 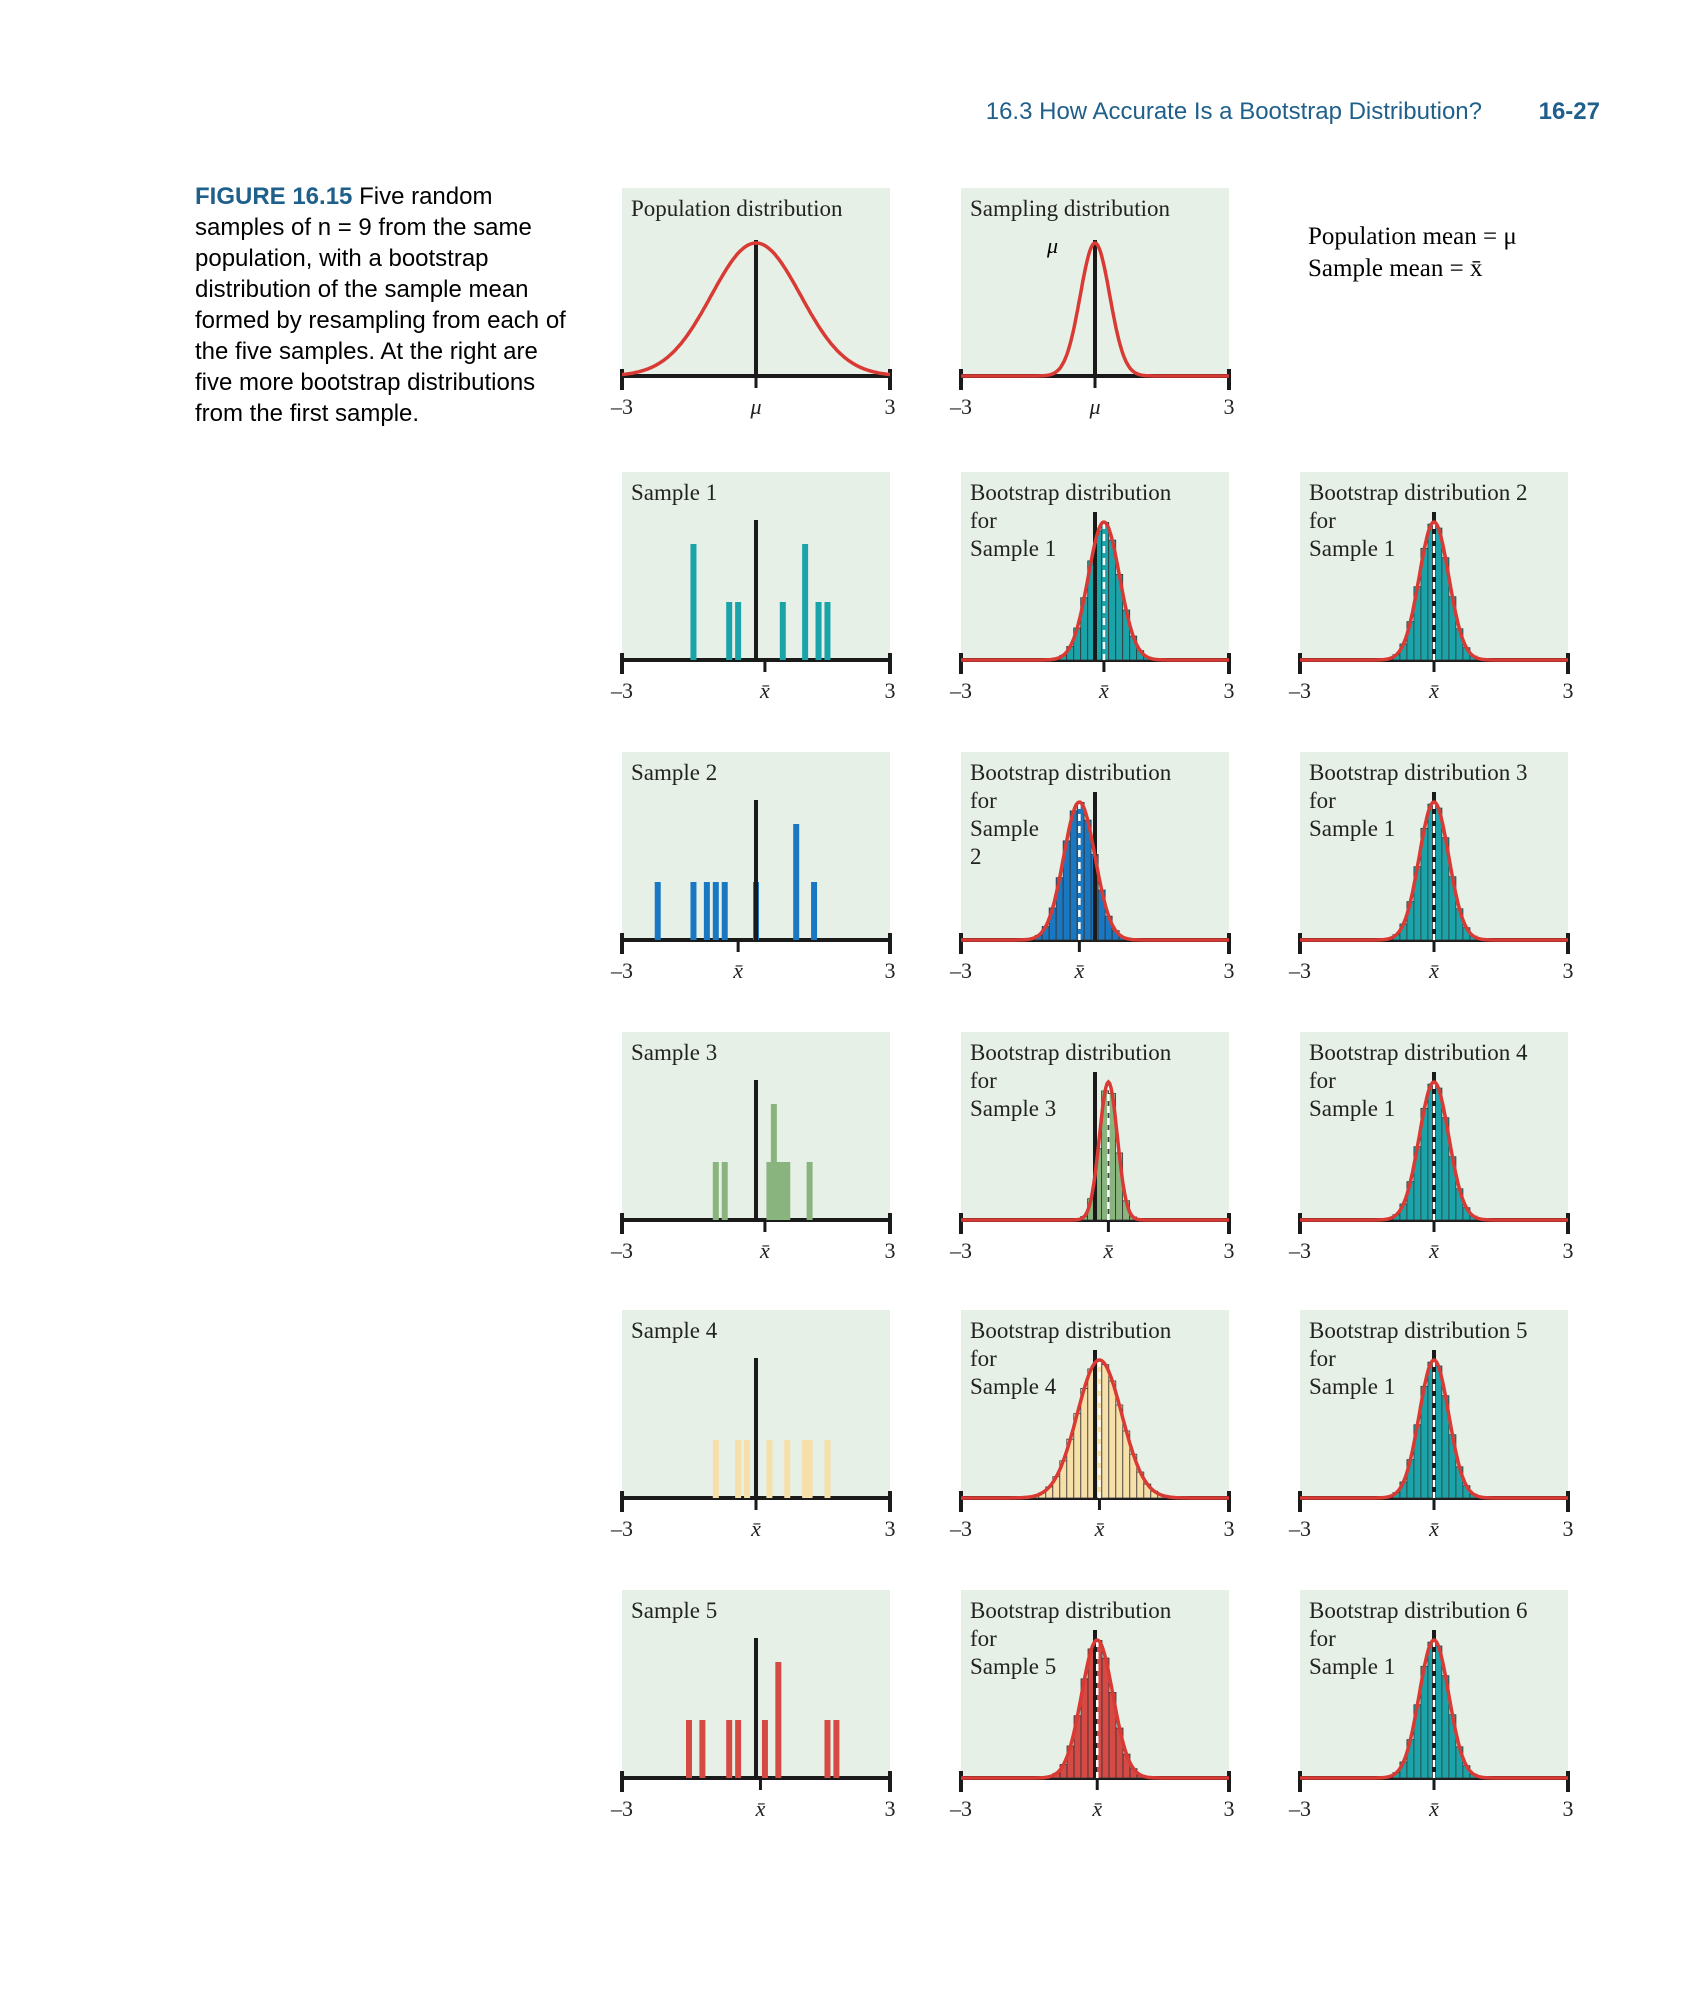 I want to click on chart-panel-12: Sample 4 –3 x̄ 3, so click(x=753, y=1425).